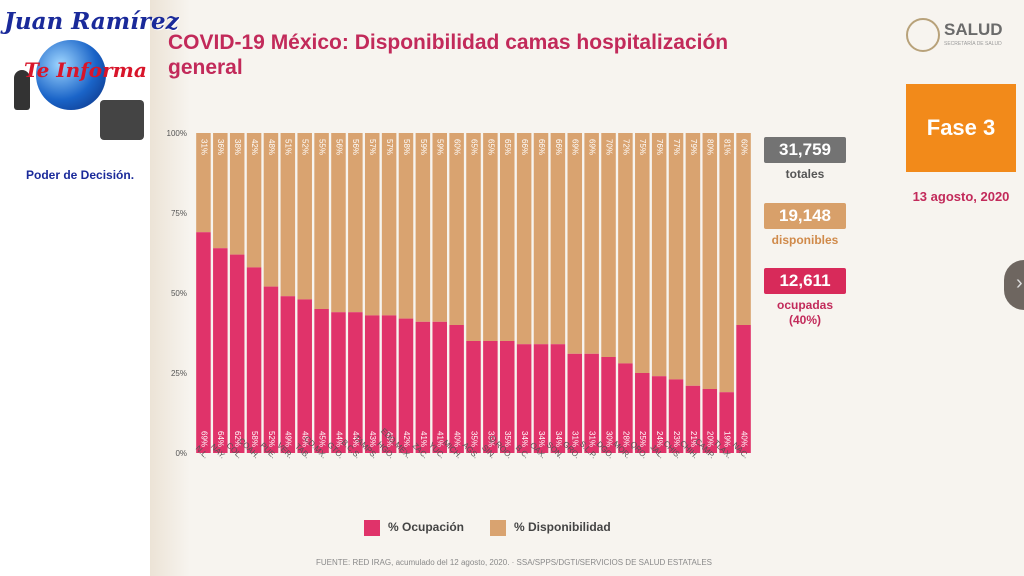  What do you see at coordinates (71, 75) in the screenshot?
I see `globe-icon` at bounding box center [71, 75].